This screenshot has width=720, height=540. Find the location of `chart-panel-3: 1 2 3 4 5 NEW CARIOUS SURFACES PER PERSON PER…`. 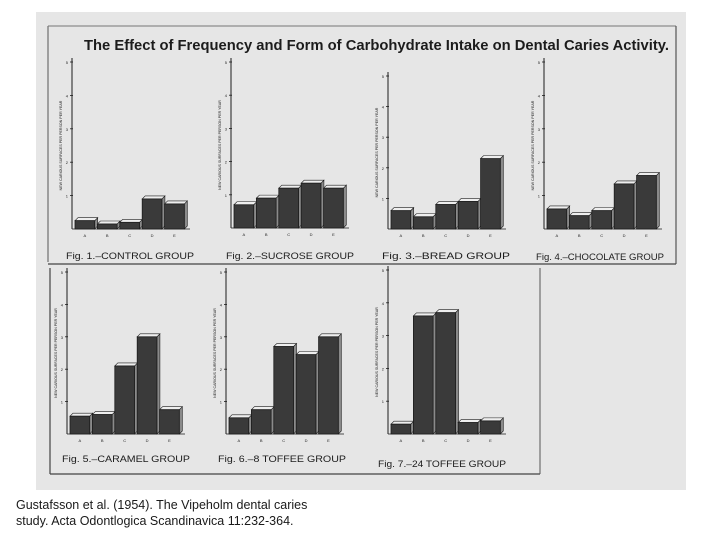

chart-panel-3: 1 2 3 4 5 NEW CARIOUS SURFACES PER PERSON PER… is located at coordinates (442, 166).